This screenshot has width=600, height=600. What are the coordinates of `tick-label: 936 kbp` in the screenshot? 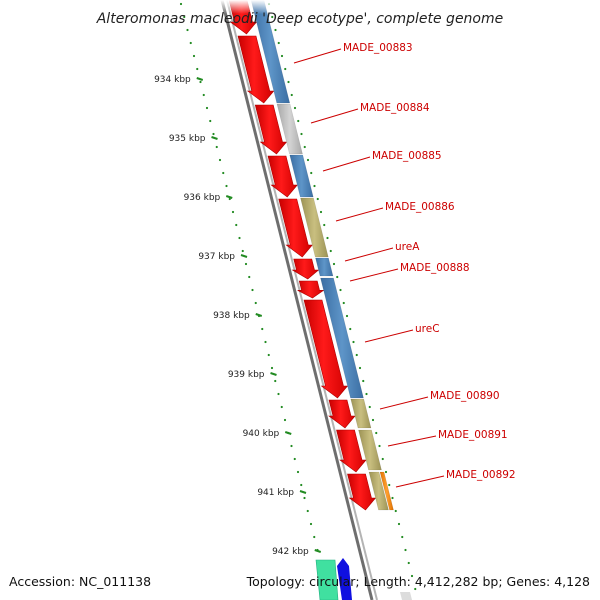 It's located at (202, 198).